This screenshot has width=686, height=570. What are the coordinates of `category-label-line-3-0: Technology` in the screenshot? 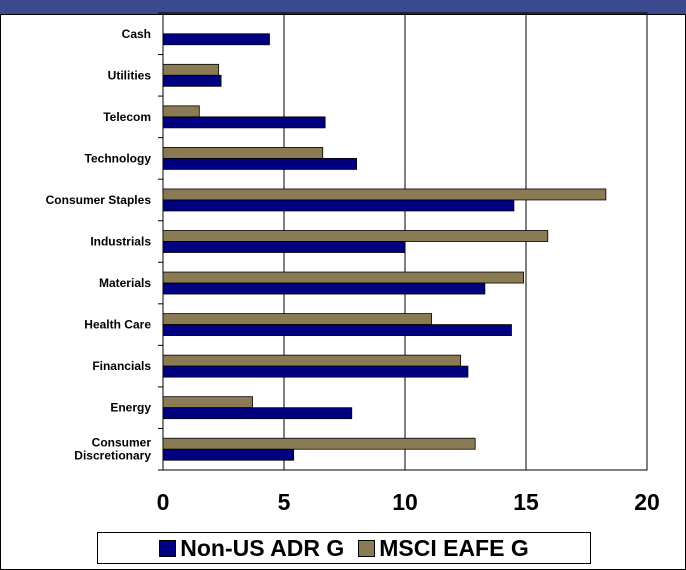 It's located at (118, 158).